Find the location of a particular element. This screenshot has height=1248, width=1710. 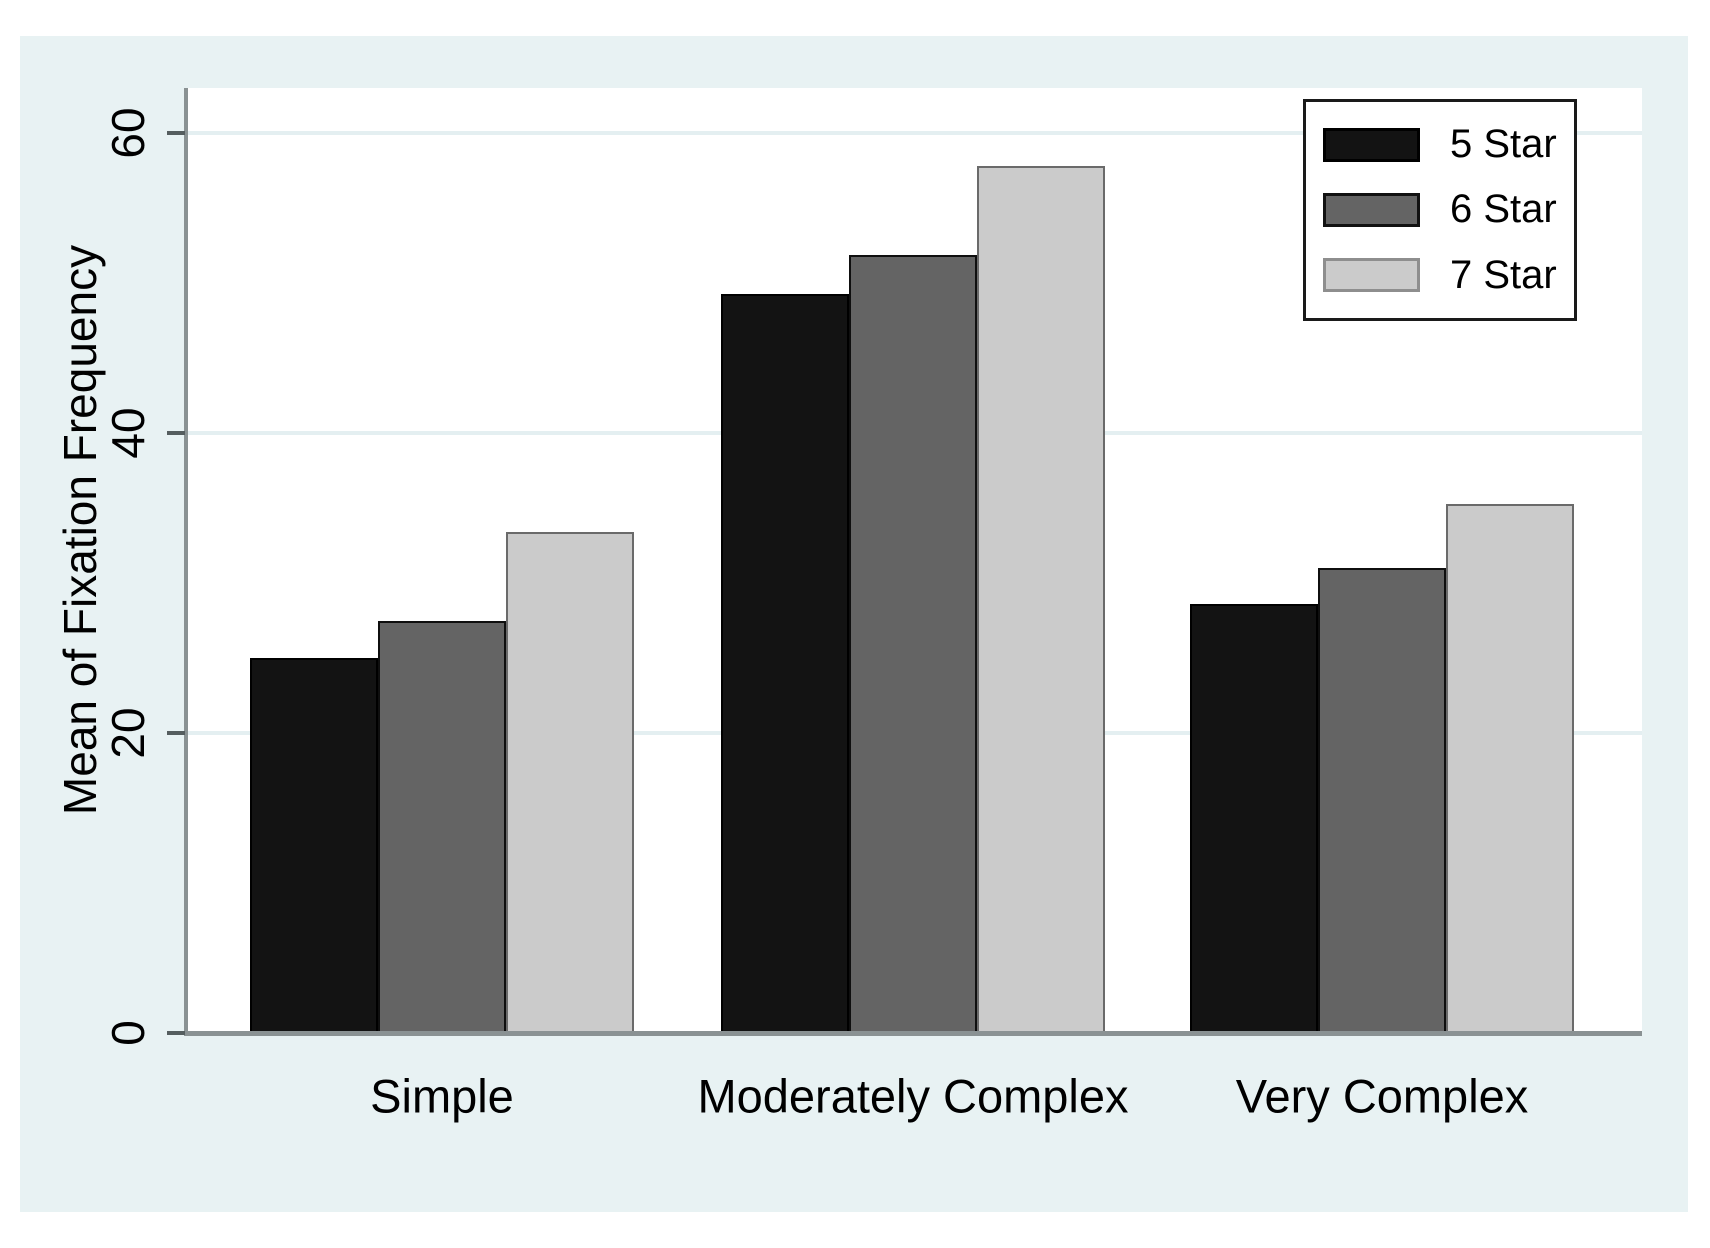

x-category-label-very-complex: Very Complex is located at coordinates (1382, 1096).